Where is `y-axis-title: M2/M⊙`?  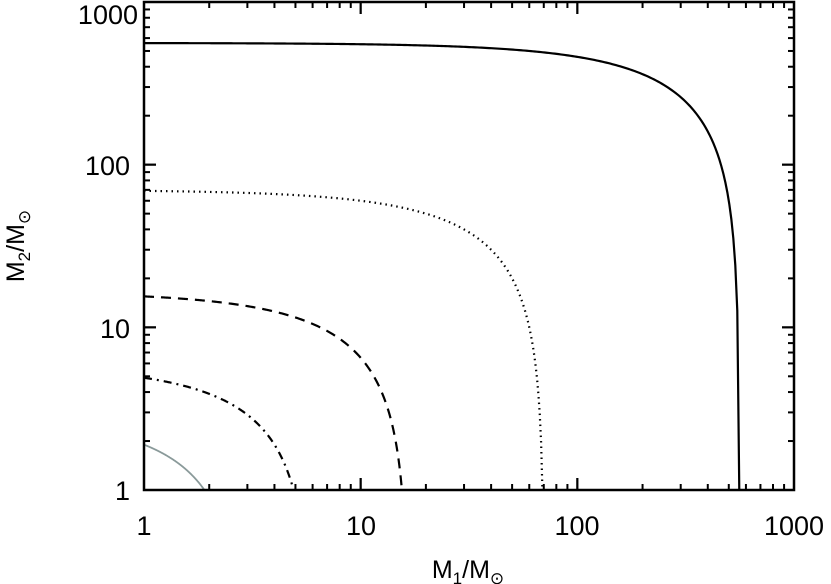 y-axis-title: M2/M⊙ is located at coordinates (18, 246).